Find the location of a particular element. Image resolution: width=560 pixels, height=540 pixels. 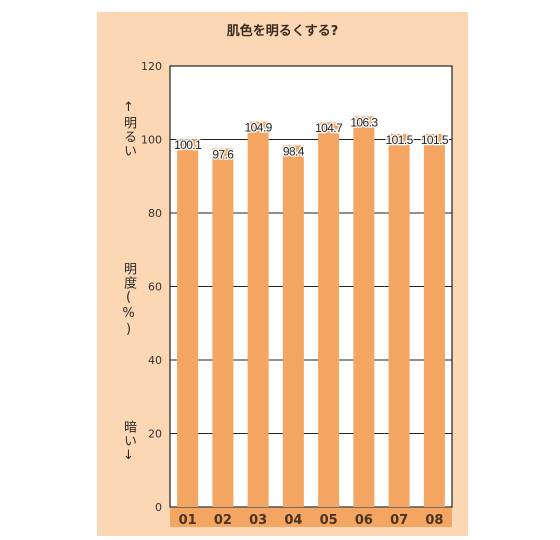

y-tick-label: 20 is located at coordinates (155, 434).